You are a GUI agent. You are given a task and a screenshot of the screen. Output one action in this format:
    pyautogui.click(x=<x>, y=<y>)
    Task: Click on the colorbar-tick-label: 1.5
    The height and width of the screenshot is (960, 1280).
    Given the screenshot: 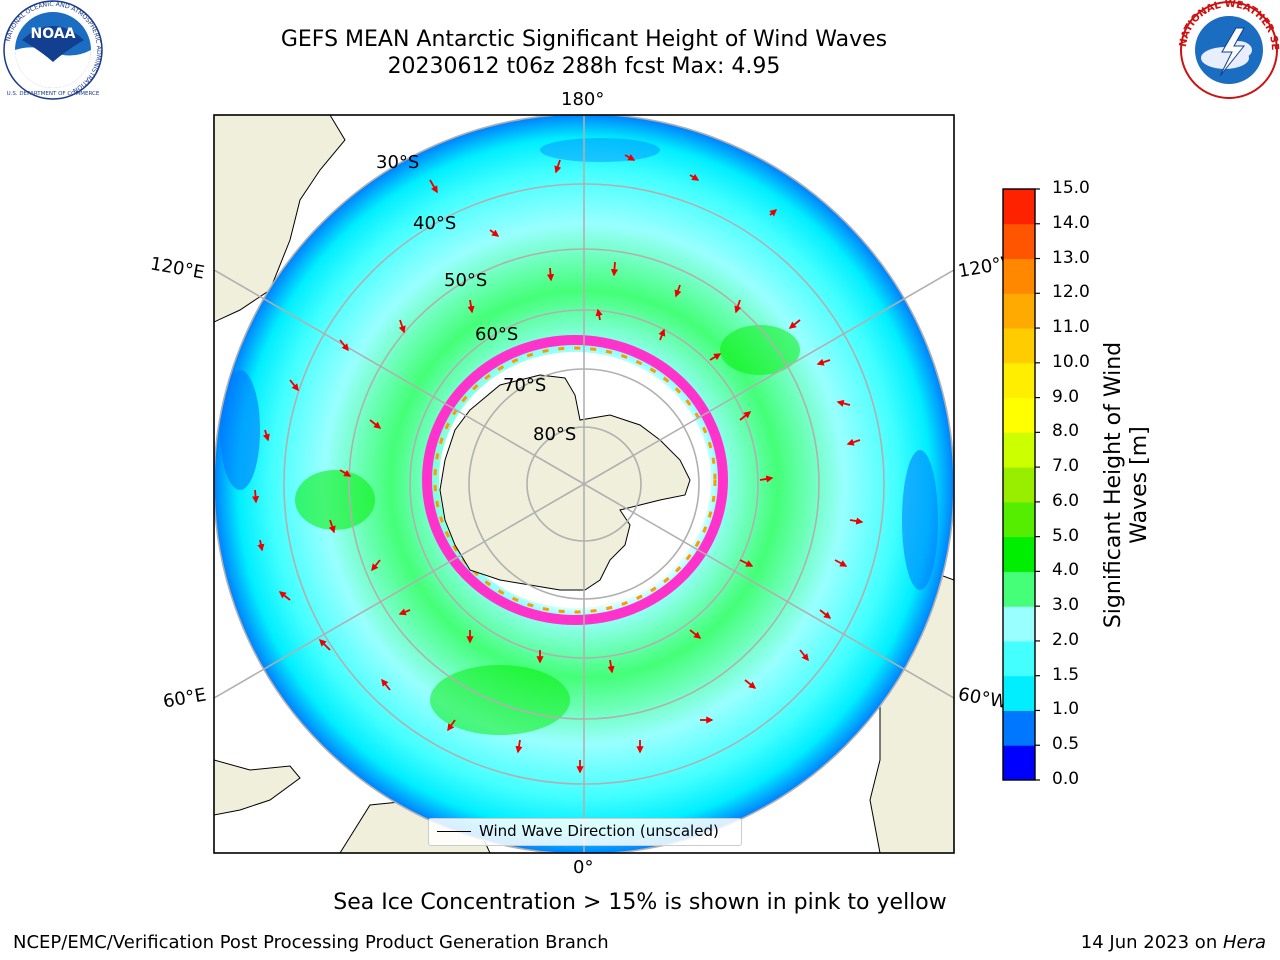 What is the action you would take?
    pyautogui.click(x=1066, y=674)
    